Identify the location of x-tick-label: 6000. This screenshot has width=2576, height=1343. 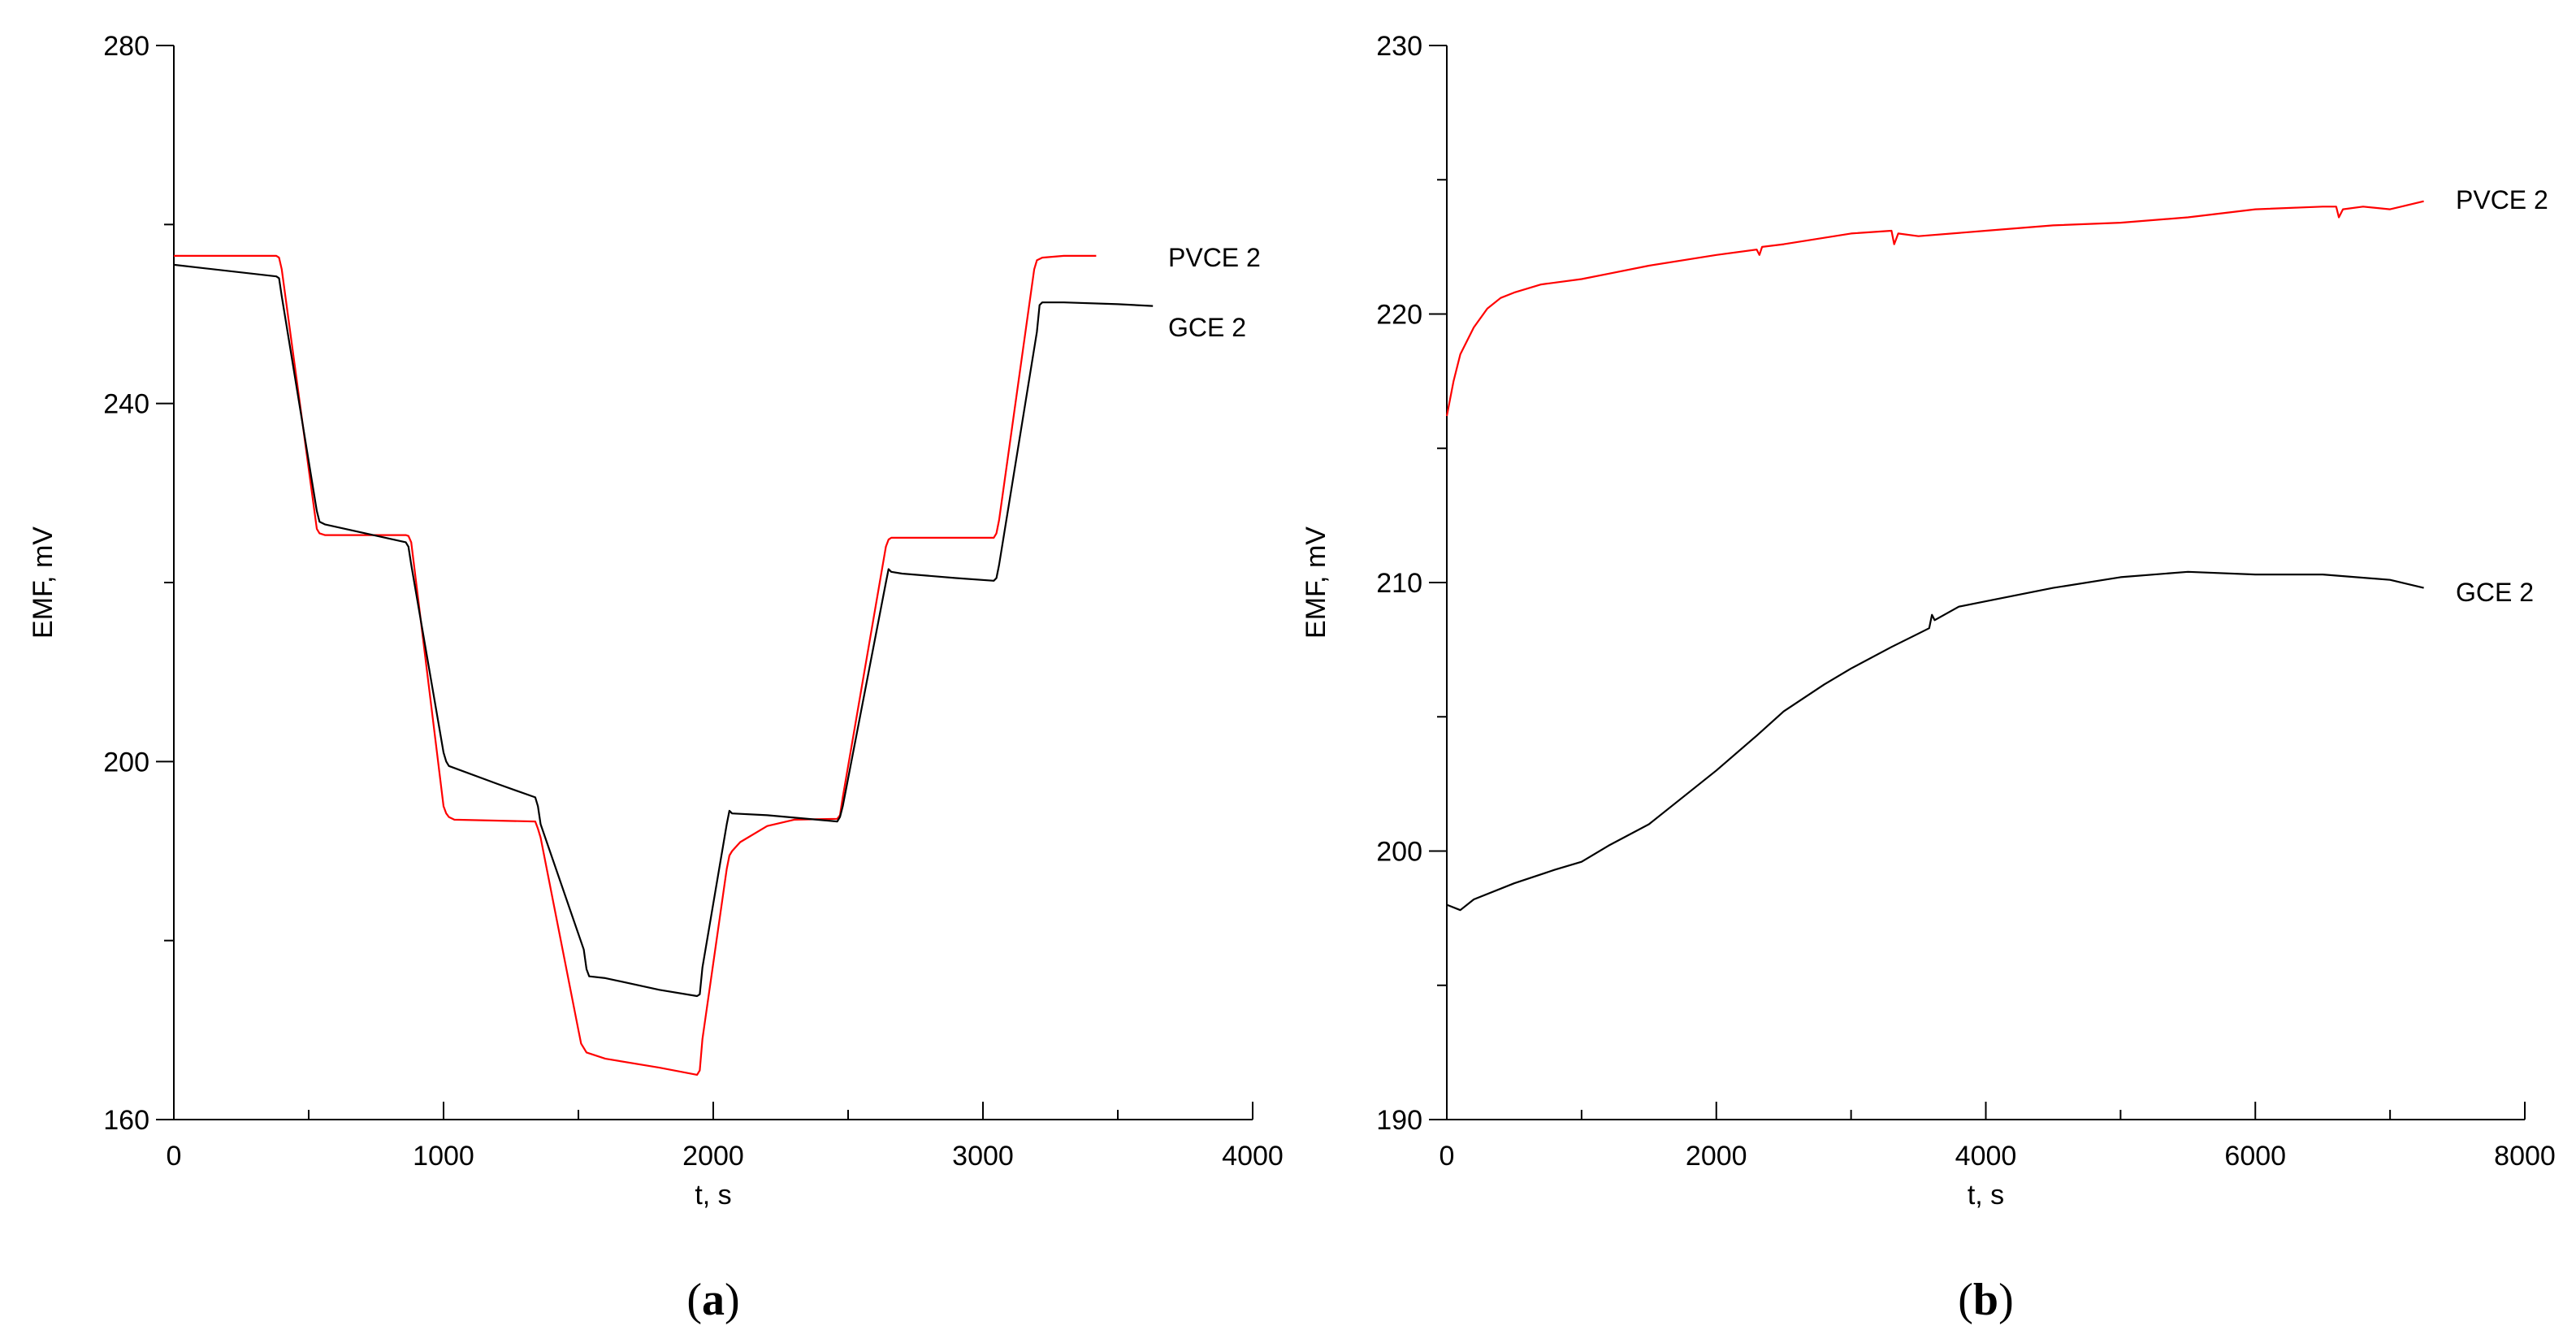
(2255, 1156).